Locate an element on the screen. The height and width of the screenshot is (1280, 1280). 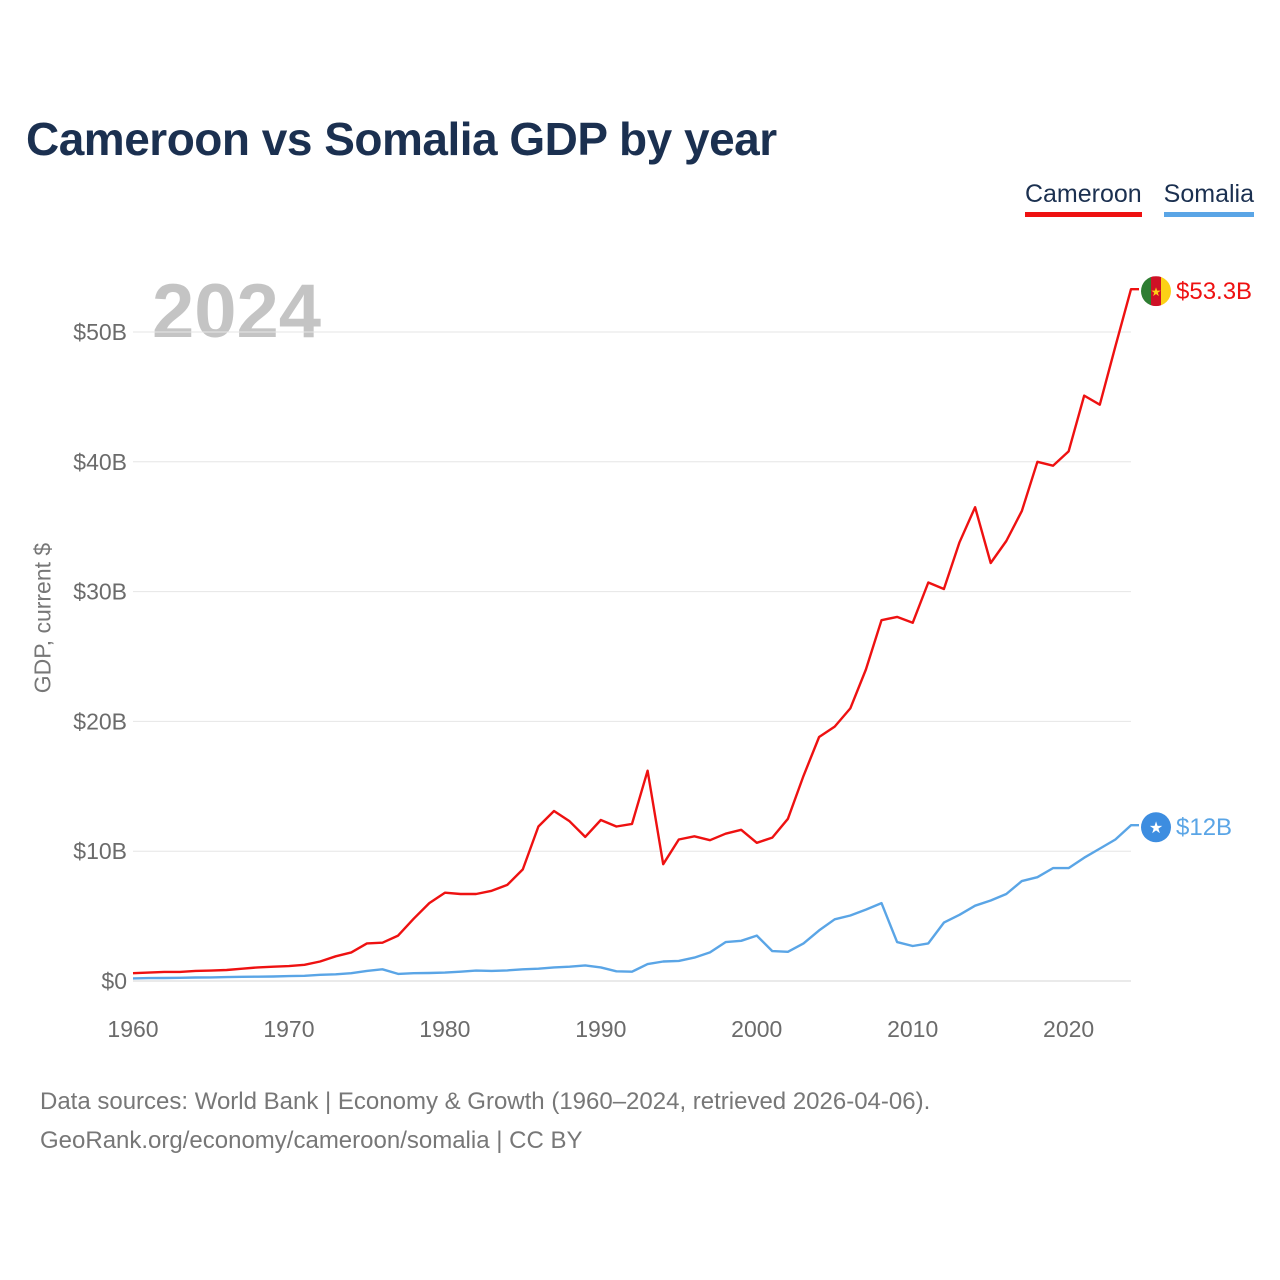
x-tick-label: 1990 is located at coordinates (600, 1029).